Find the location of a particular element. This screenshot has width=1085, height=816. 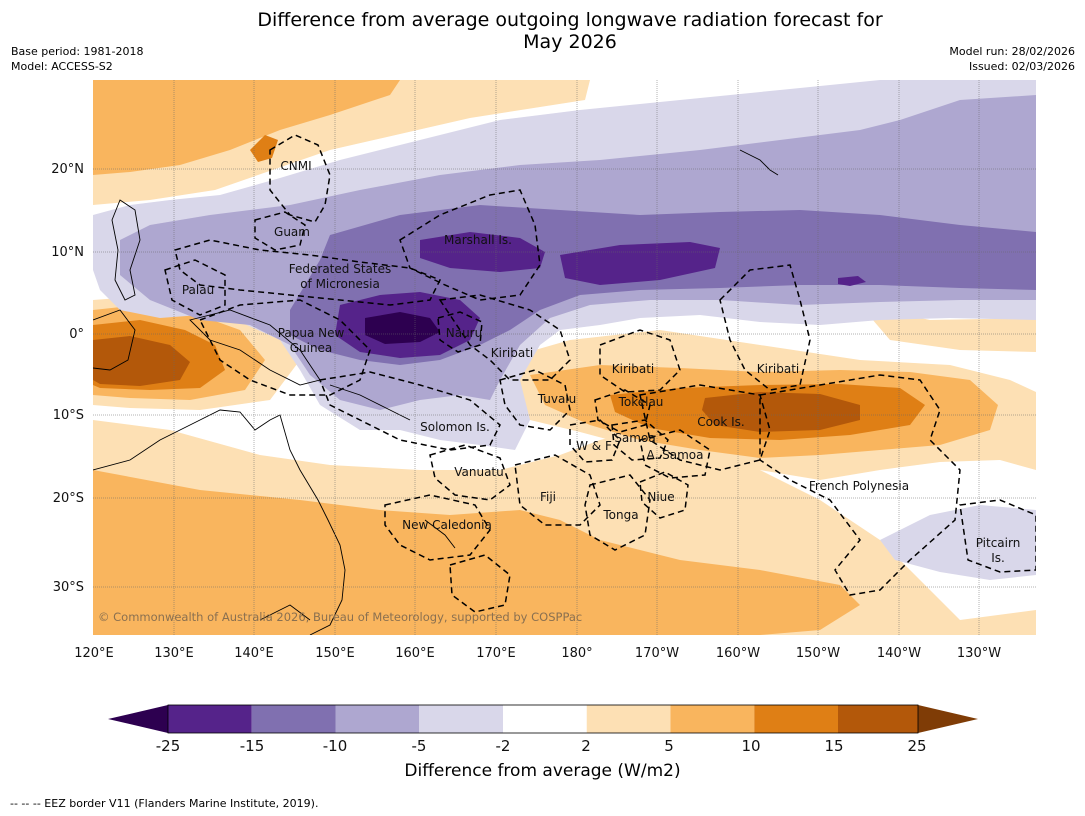

colorbar-tick-3: -10 is located at coordinates (335, 746).